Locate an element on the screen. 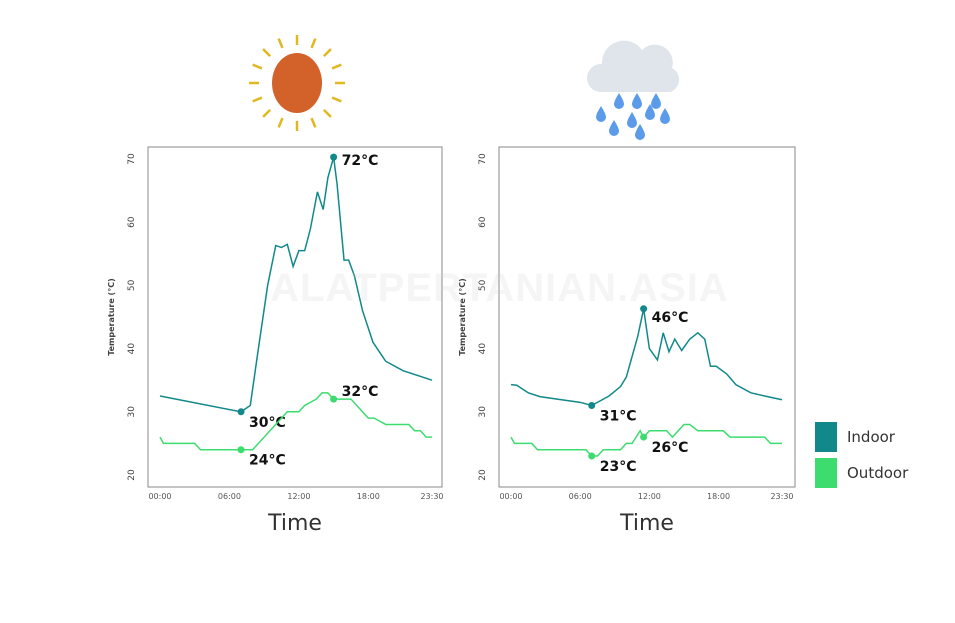 Image resolution: width=955 pixels, height=623 pixels. data-label: 23°C is located at coordinates (618, 467).